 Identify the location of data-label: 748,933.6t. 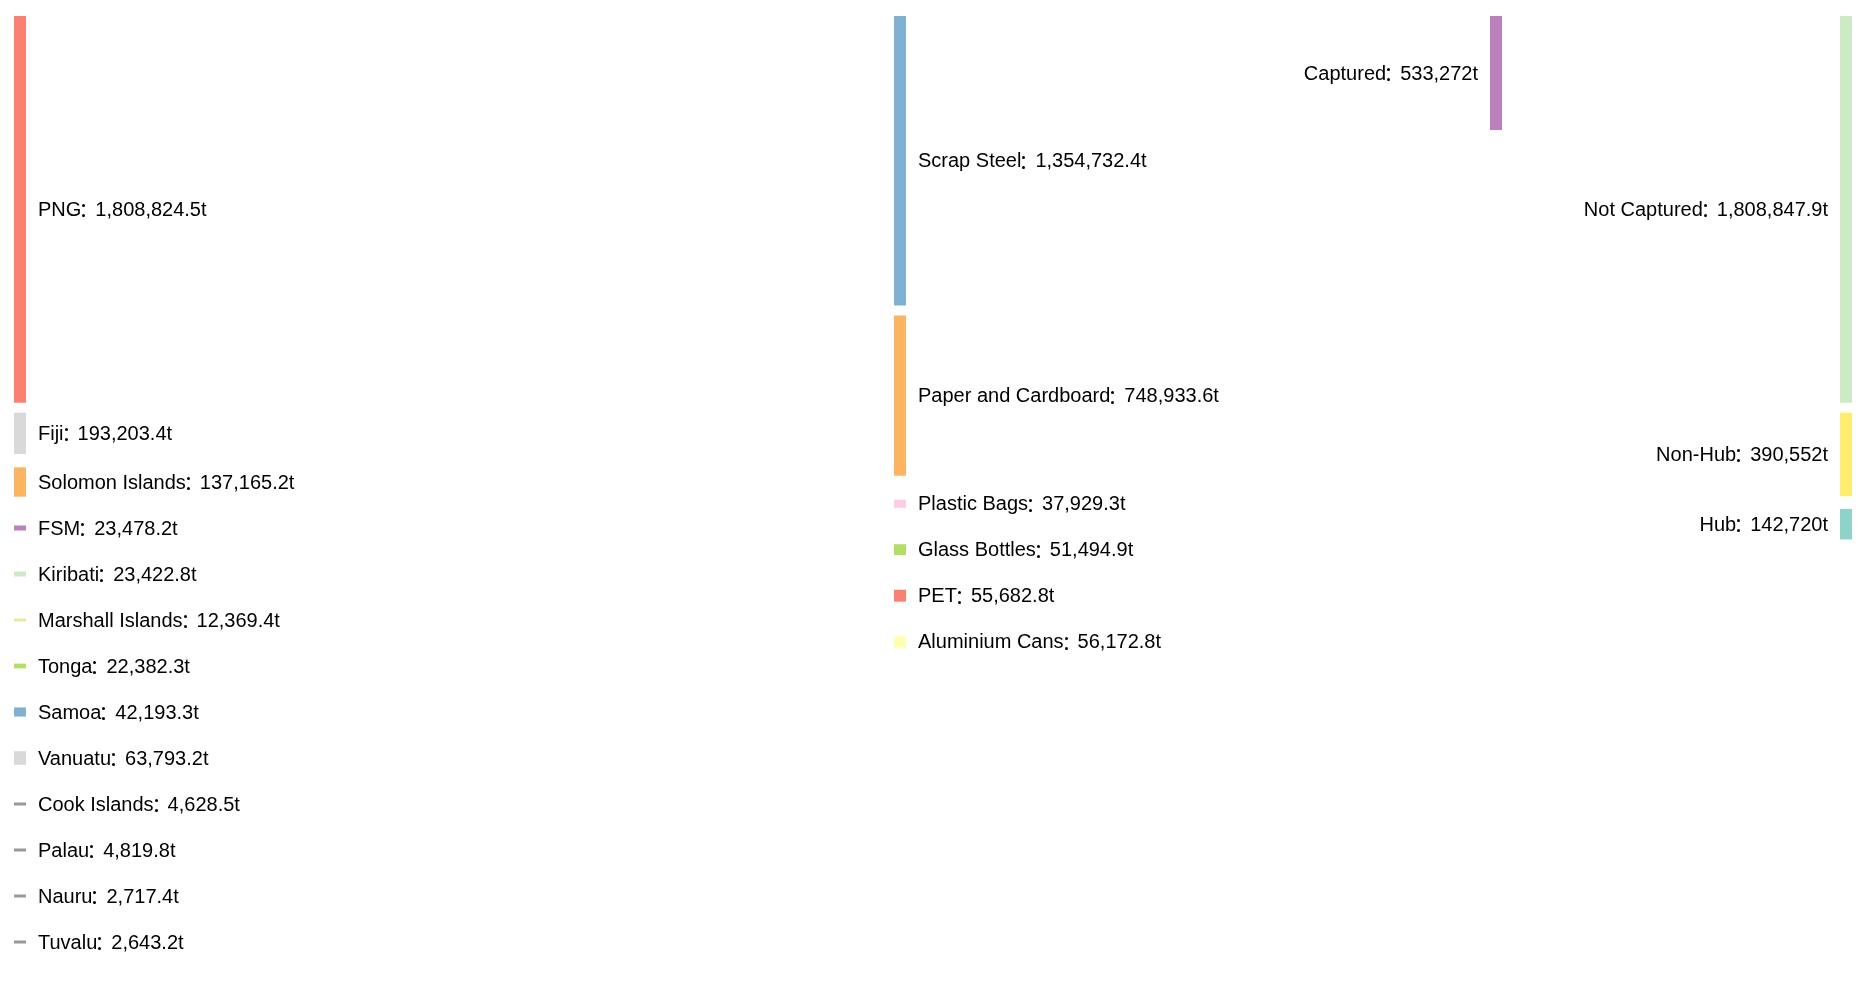
(1172, 395).